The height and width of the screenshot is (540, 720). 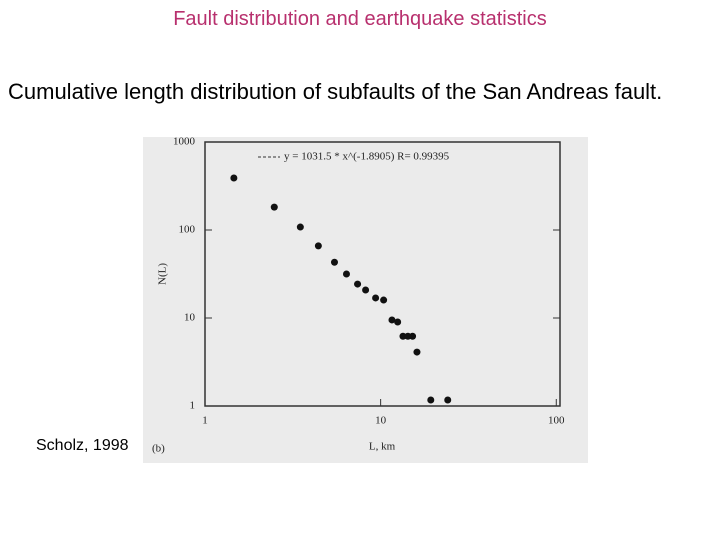 What do you see at coordinates (193, 406) in the screenshot?
I see `y-tick-label: 1` at bounding box center [193, 406].